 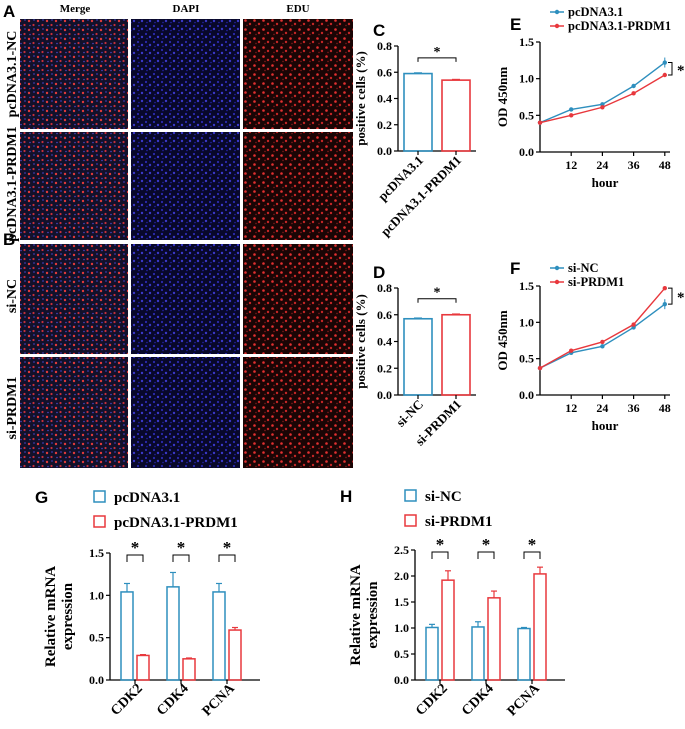 I want to click on image-merge-pcdna-prdm1, so click(x=74, y=186).